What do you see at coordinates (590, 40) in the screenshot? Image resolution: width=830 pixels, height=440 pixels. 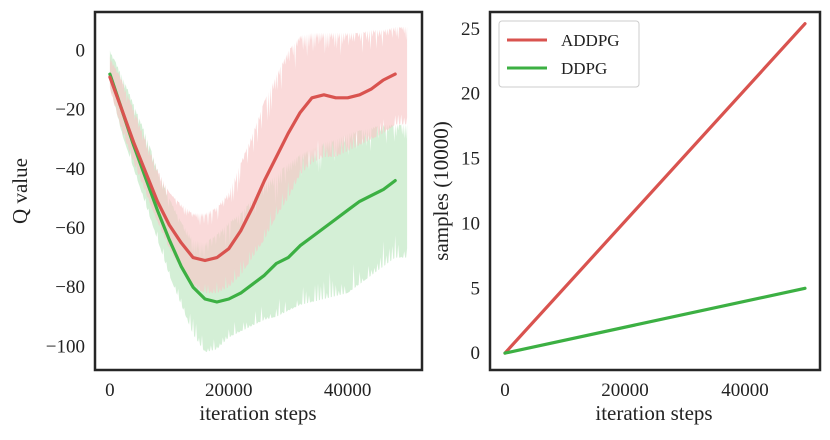 I see `legend-label-addpg: ADDPG` at bounding box center [590, 40].